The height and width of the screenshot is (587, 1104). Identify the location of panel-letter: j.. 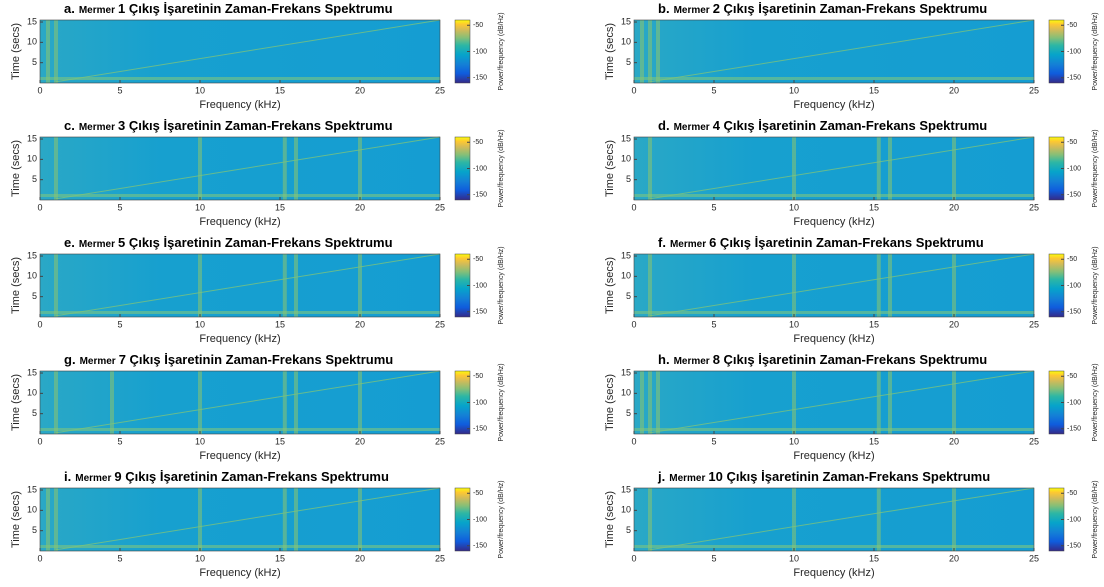
(661, 476).